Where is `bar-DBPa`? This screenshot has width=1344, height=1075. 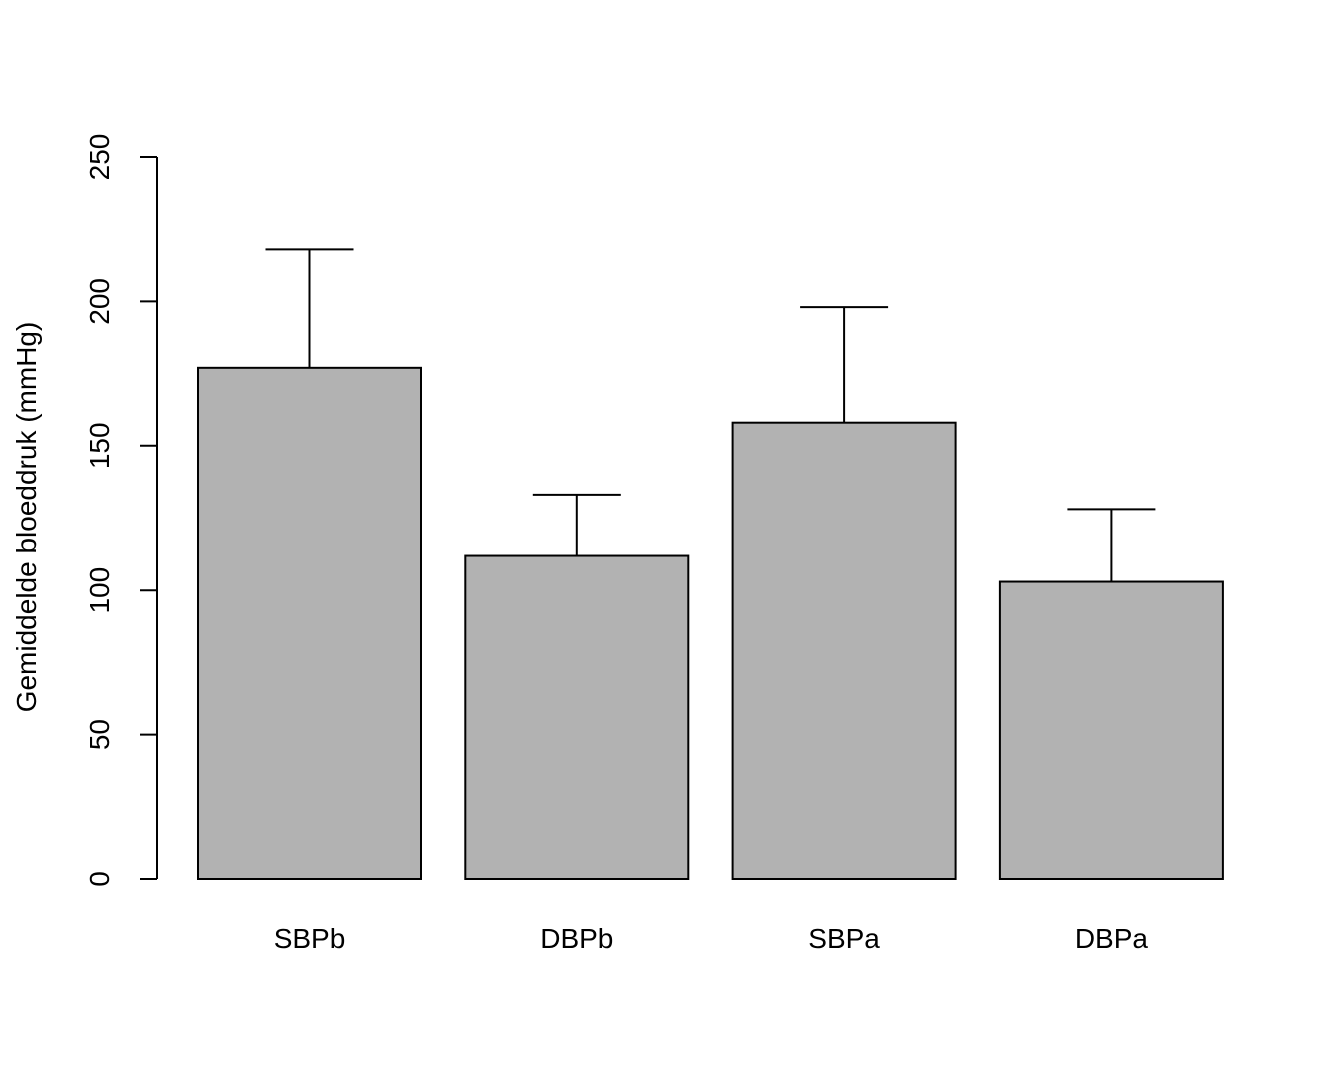
bar-DBPa is located at coordinates (1111, 730).